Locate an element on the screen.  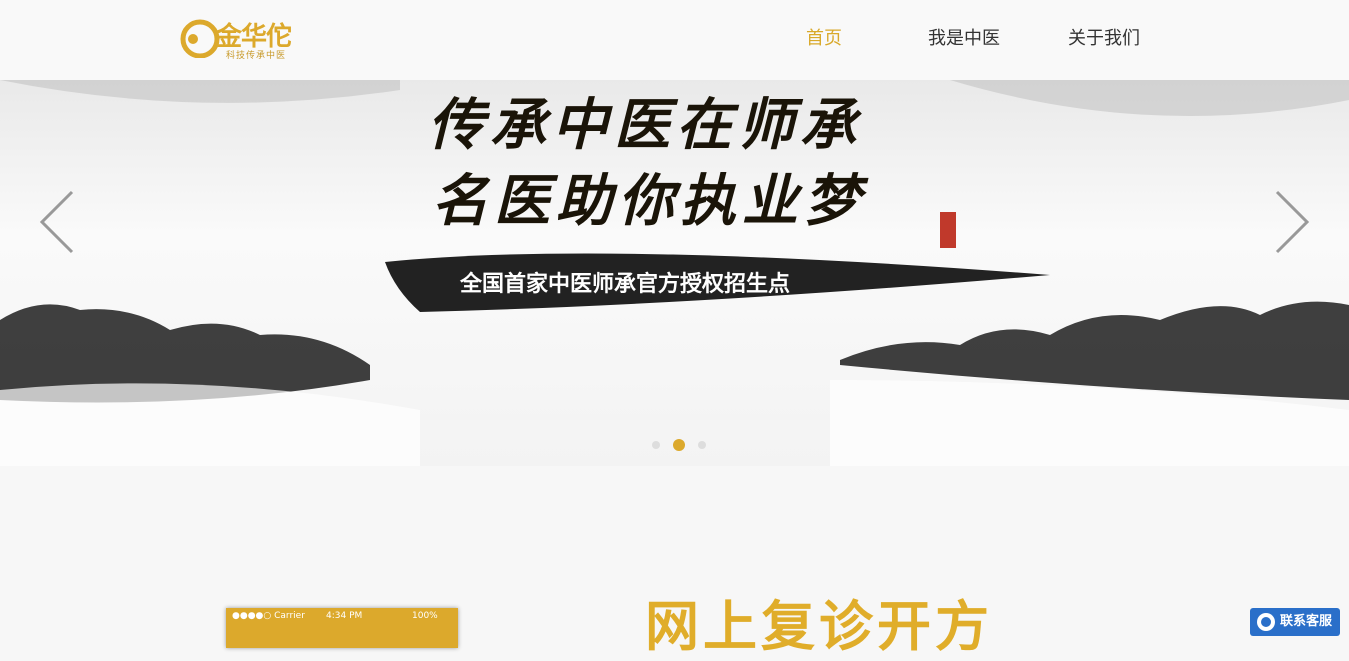
logo-slogan: 科技传承中医 is located at coordinates (256, 56).